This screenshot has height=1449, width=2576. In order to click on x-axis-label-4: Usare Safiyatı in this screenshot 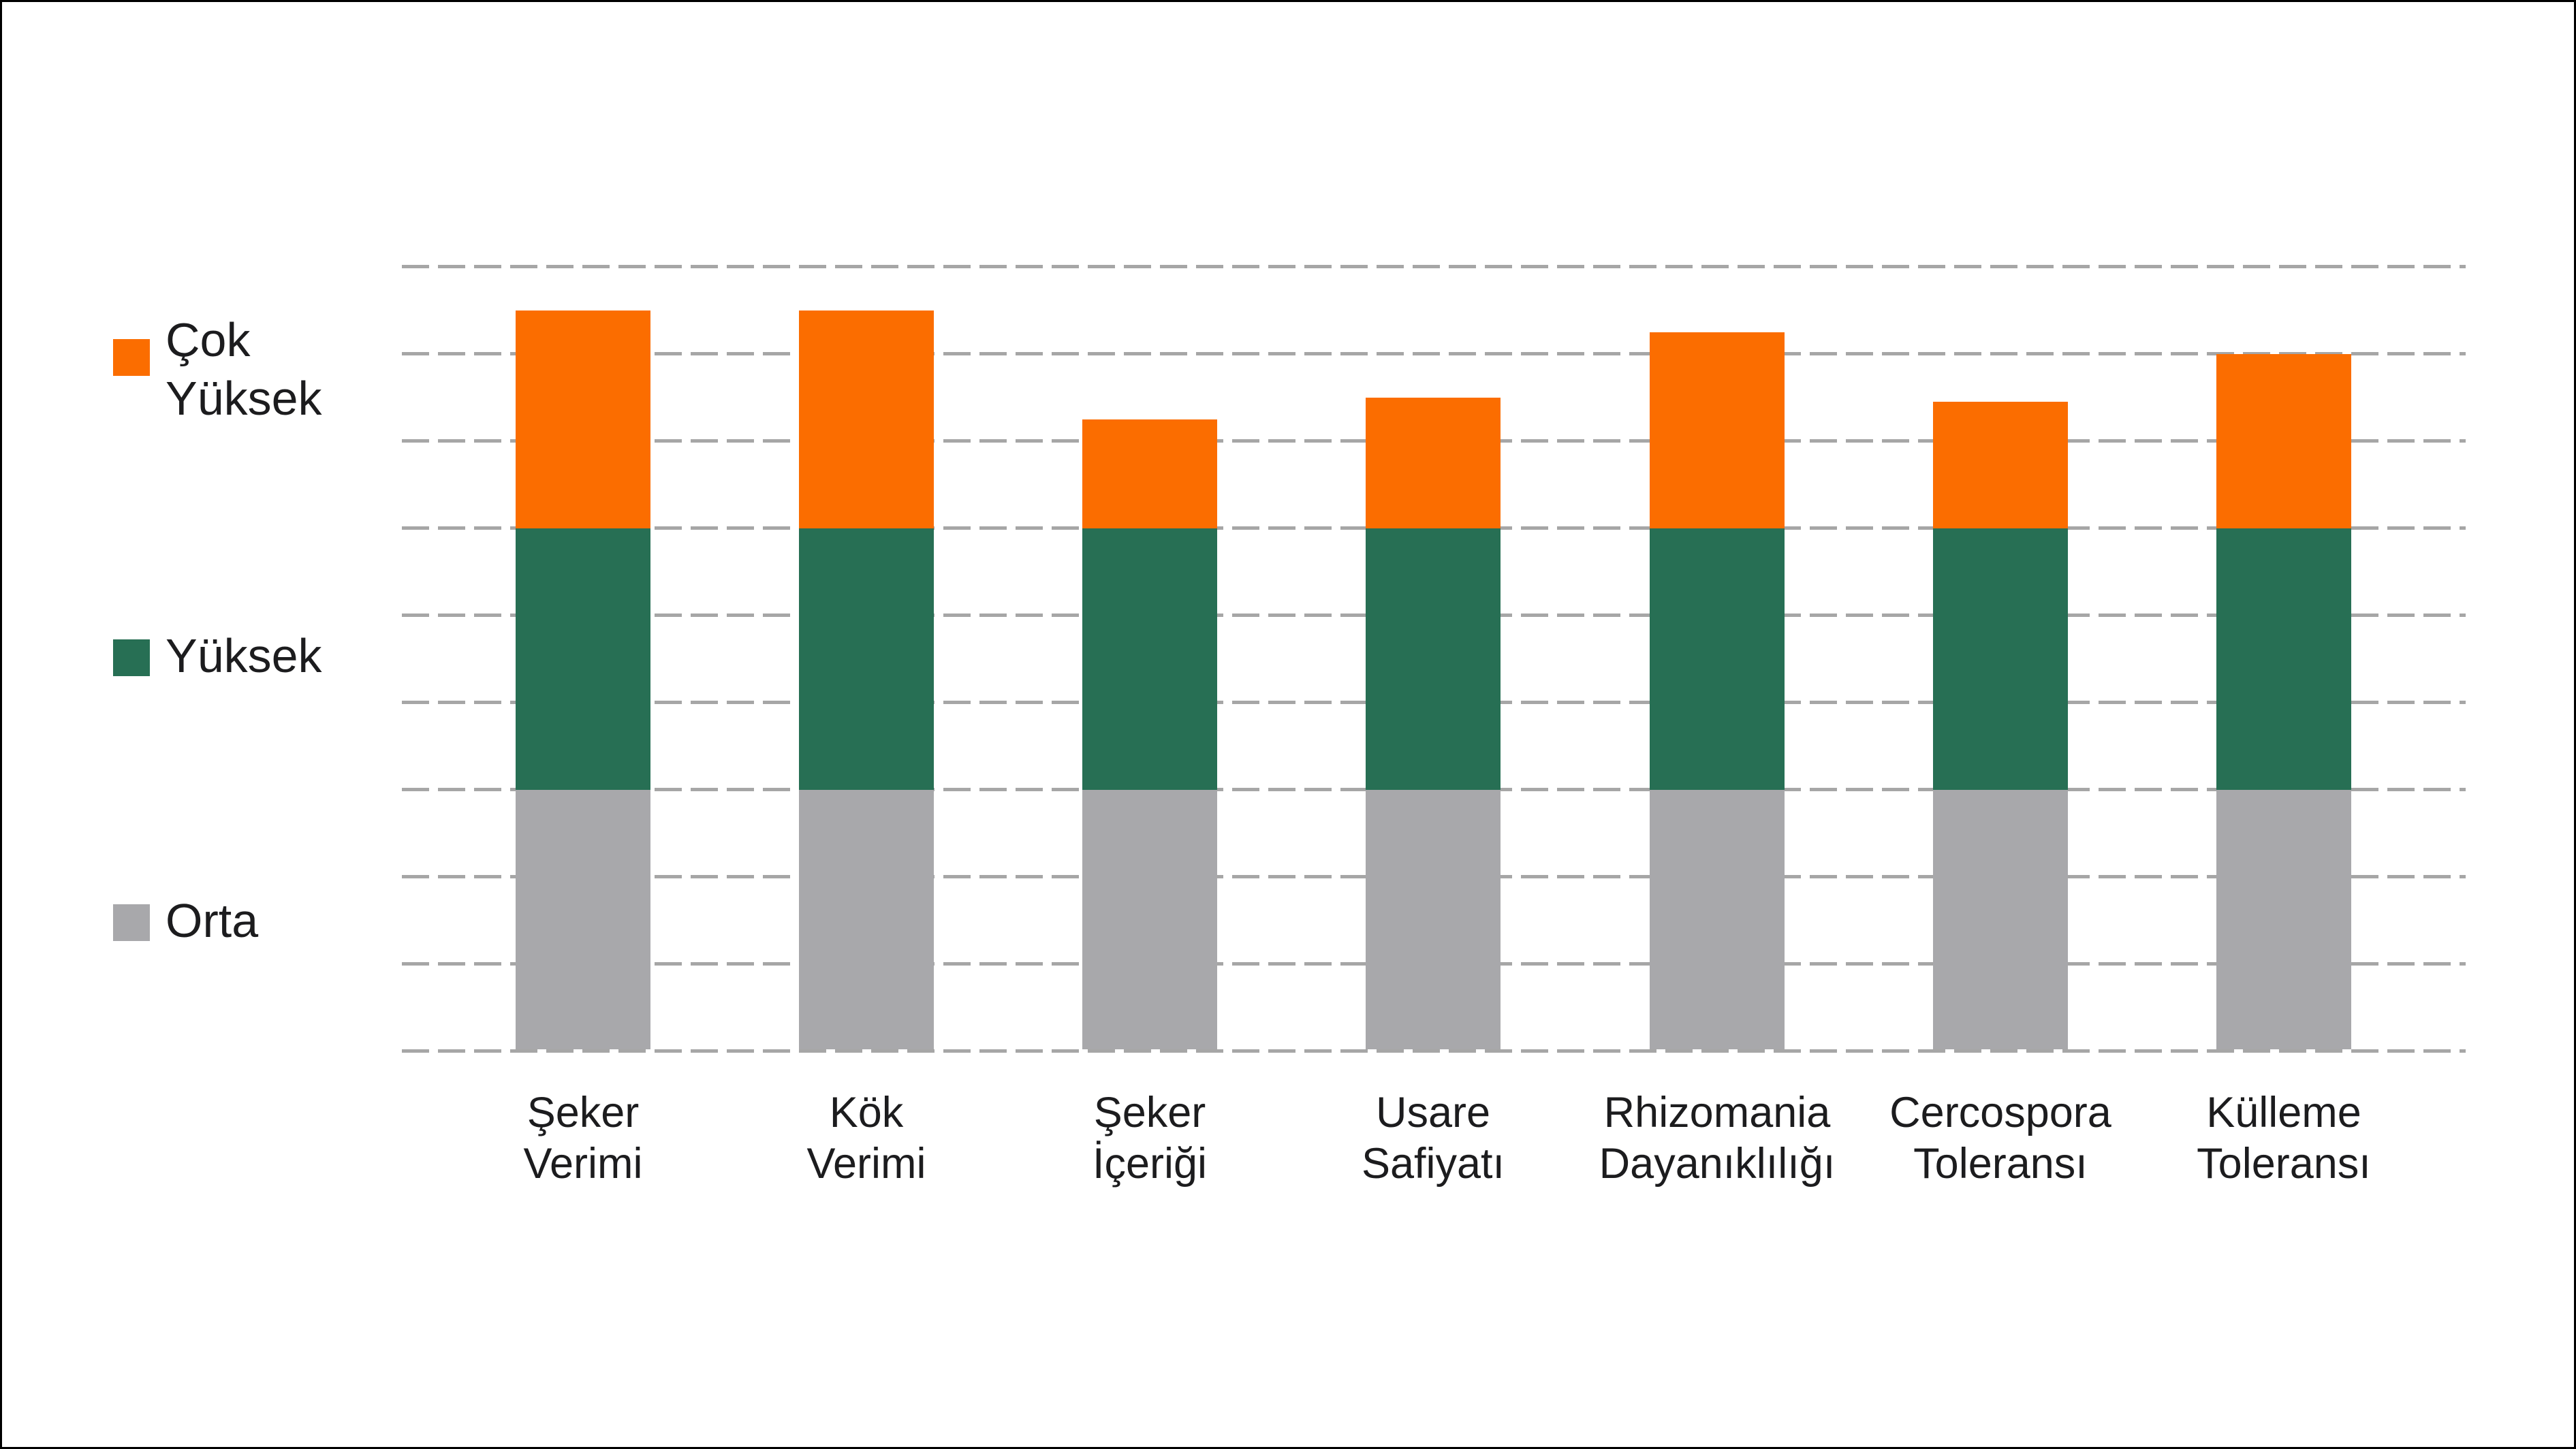, I will do `click(1433, 1138)`.